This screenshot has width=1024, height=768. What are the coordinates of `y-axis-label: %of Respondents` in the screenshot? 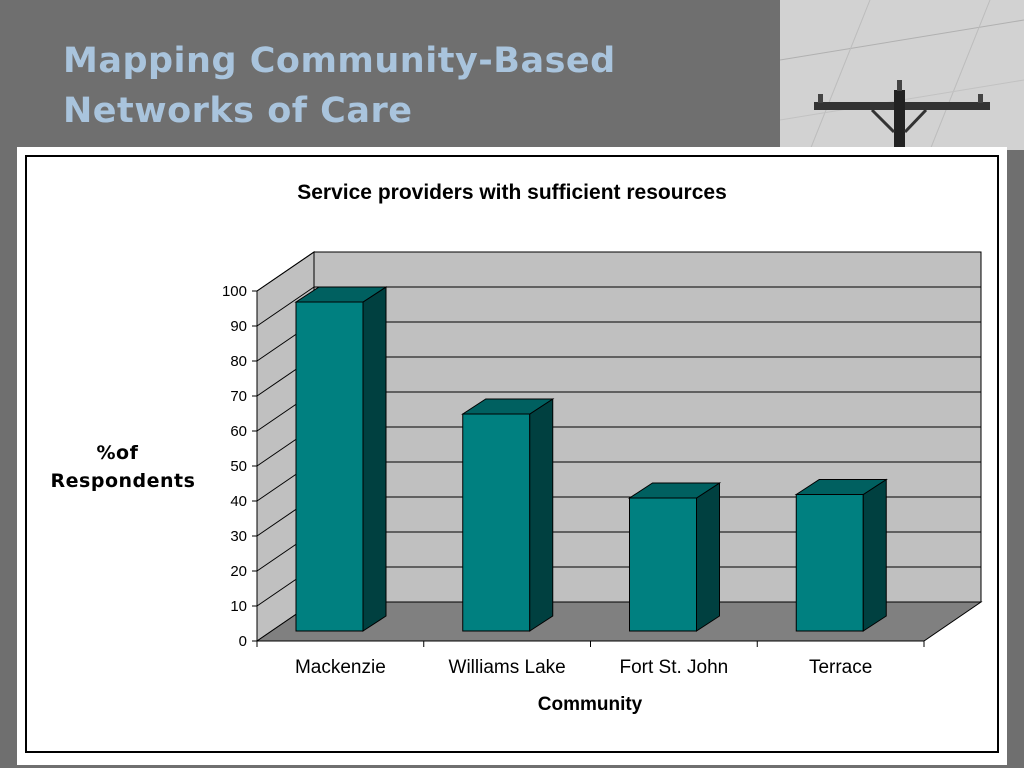 It's located at (123, 467).